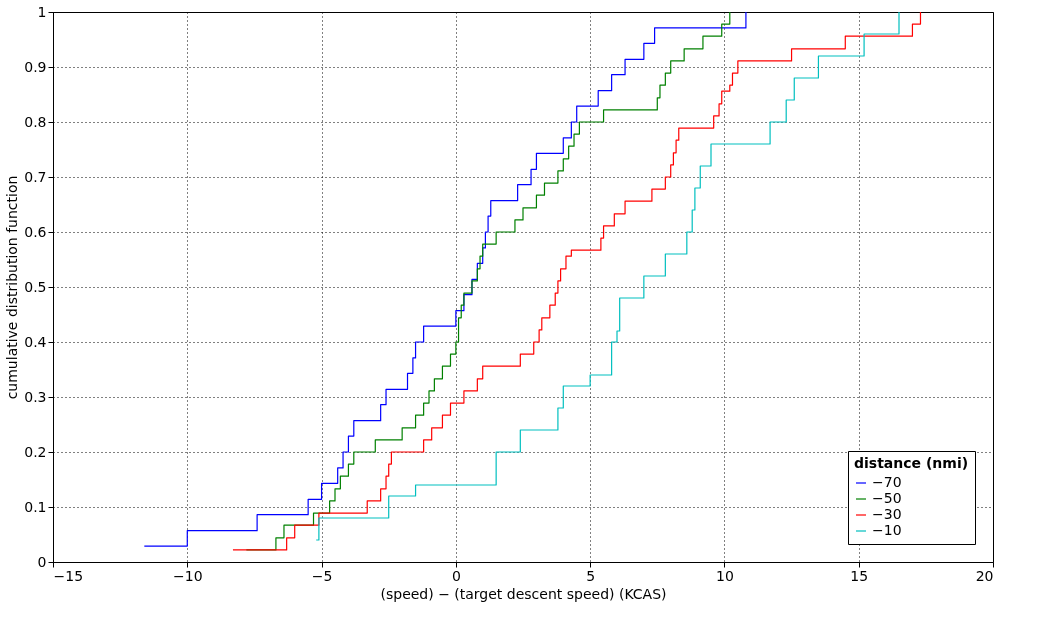 The width and height of the screenshot is (1043, 628). Describe the element at coordinates (188, 575) in the screenshot. I see `x-tick-label: −10` at that location.